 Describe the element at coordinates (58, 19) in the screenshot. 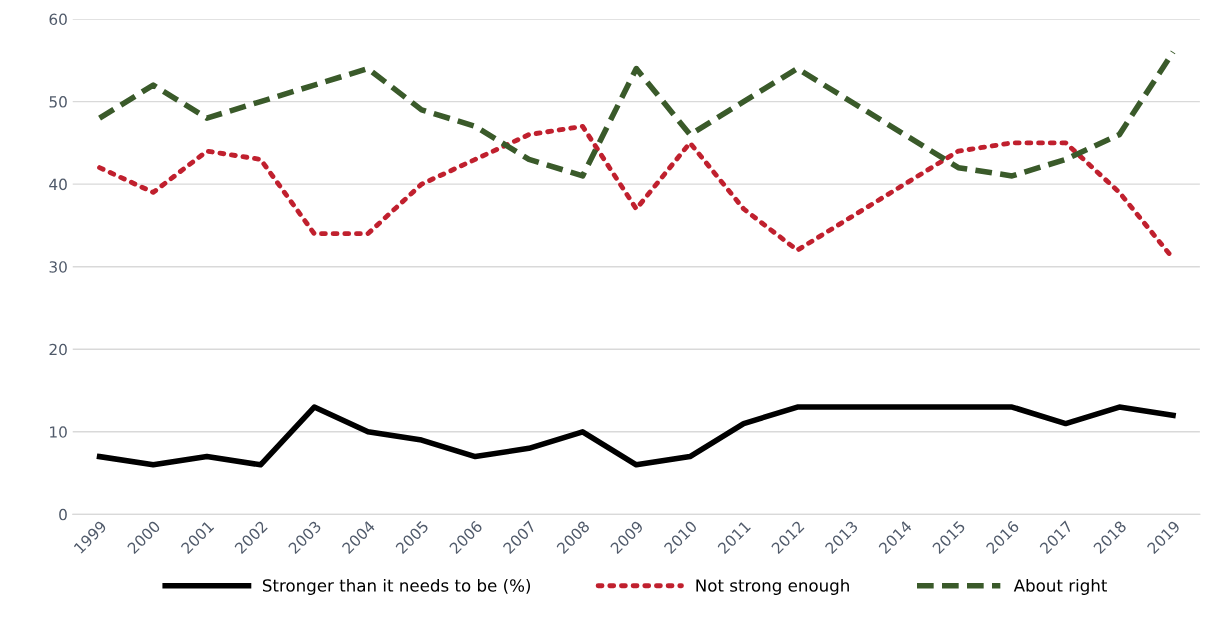

I see `y-tick-label: 60` at that location.